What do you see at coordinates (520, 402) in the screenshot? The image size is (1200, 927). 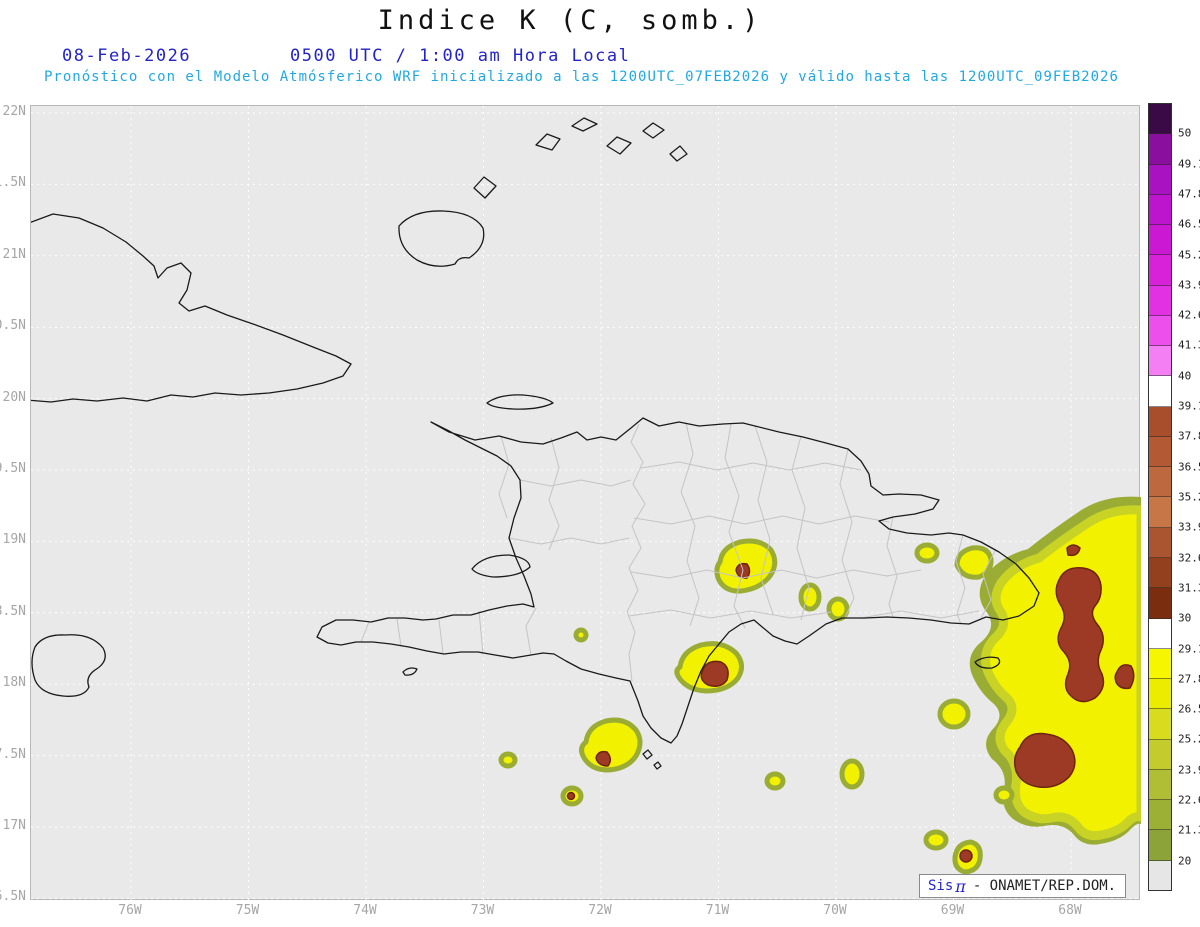 I see `tortuga-island` at bounding box center [520, 402].